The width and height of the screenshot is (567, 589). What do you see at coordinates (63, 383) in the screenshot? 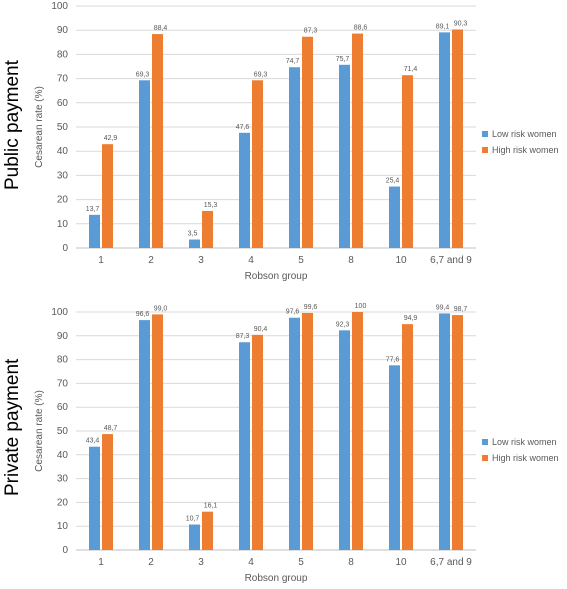
I see `y-tick-label: 70` at bounding box center [63, 383].